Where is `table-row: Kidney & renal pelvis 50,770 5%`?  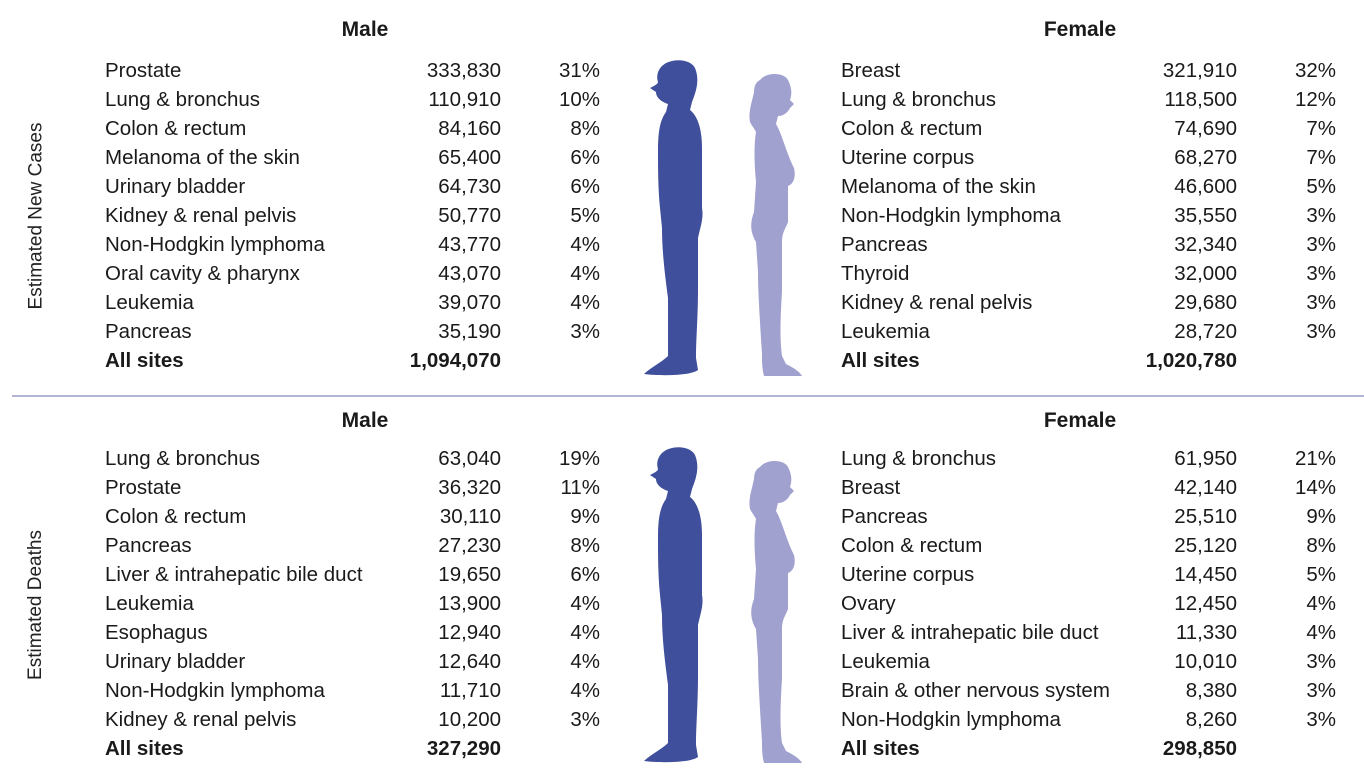
table-row: Kidney & renal pelvis 50,770 5% is located at coordinates (355, 215).